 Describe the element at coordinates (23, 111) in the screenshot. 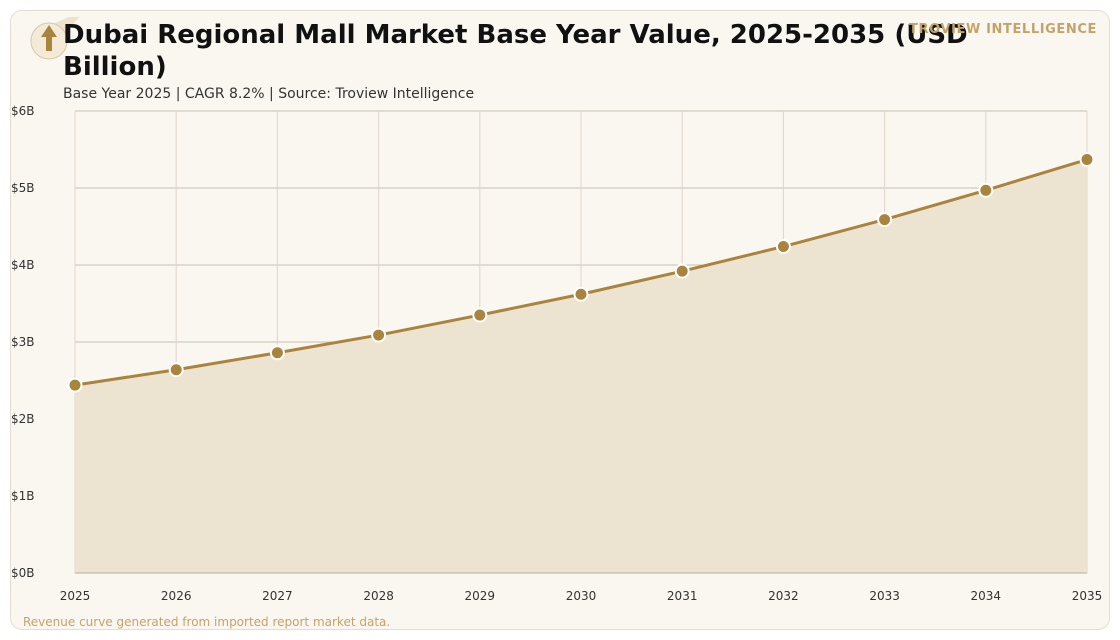

I see `y-tick-label: $6B` at that location.